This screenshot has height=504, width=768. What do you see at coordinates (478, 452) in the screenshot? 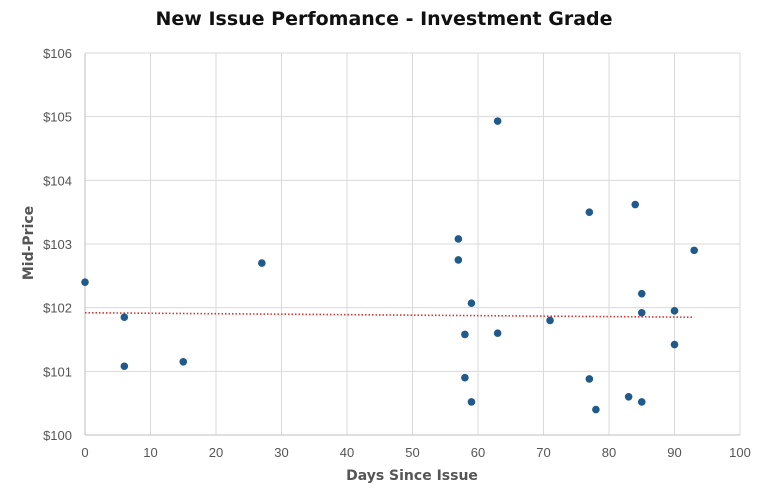
I see `x-tick-label: 60` at bounding box center [478, 452].